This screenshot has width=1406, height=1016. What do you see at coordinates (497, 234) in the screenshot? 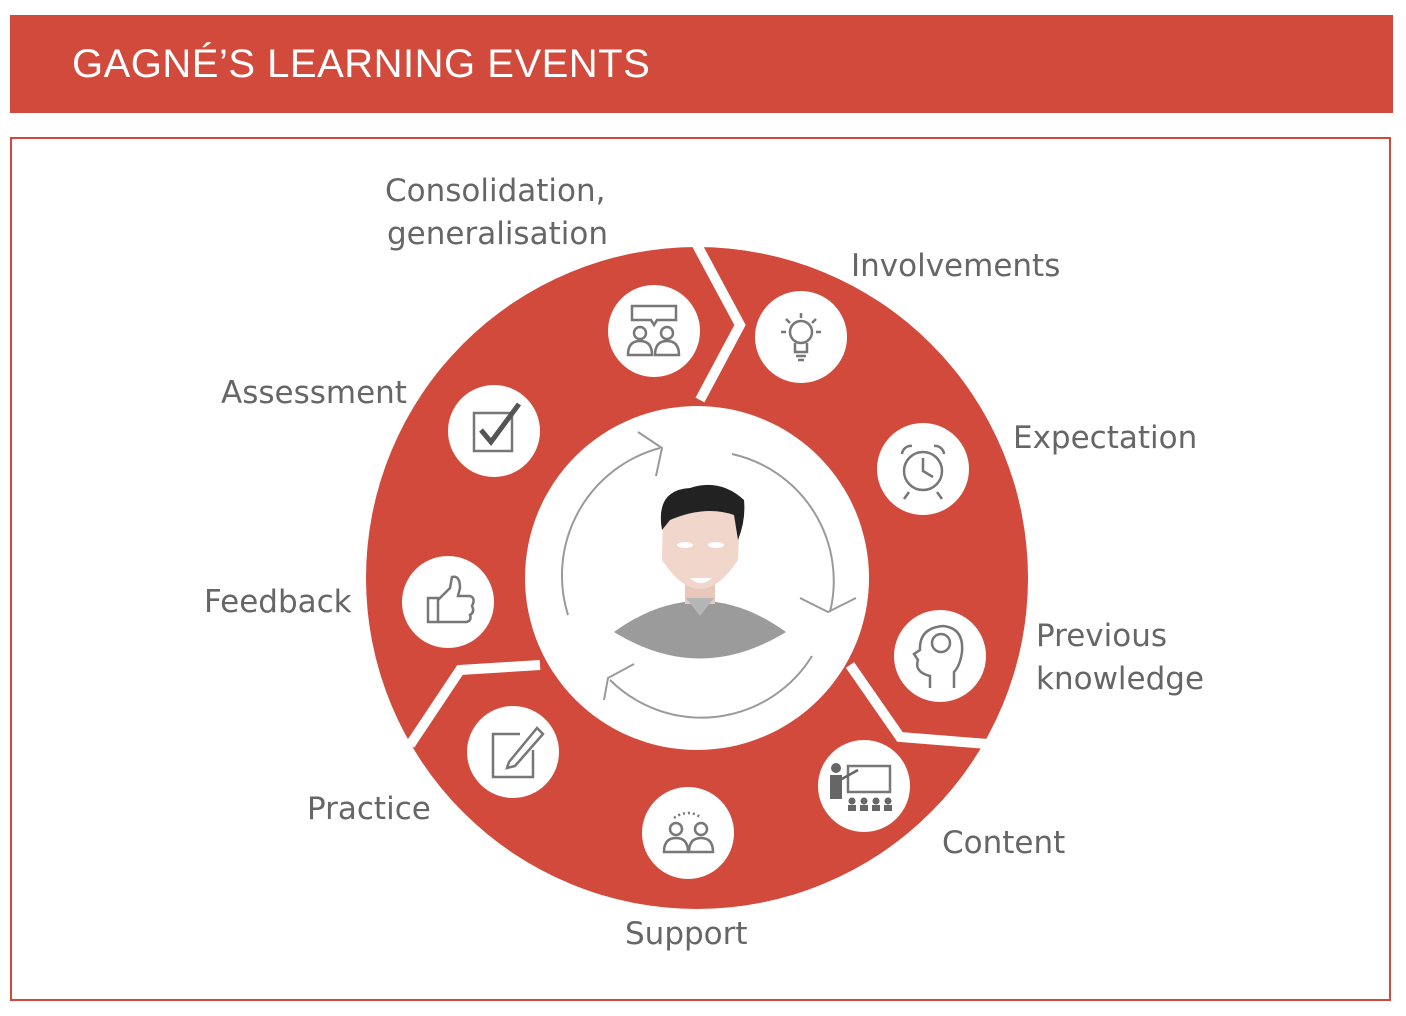
I see `label-consolidation-line2: generalisation` at bounding box center [497, 234].